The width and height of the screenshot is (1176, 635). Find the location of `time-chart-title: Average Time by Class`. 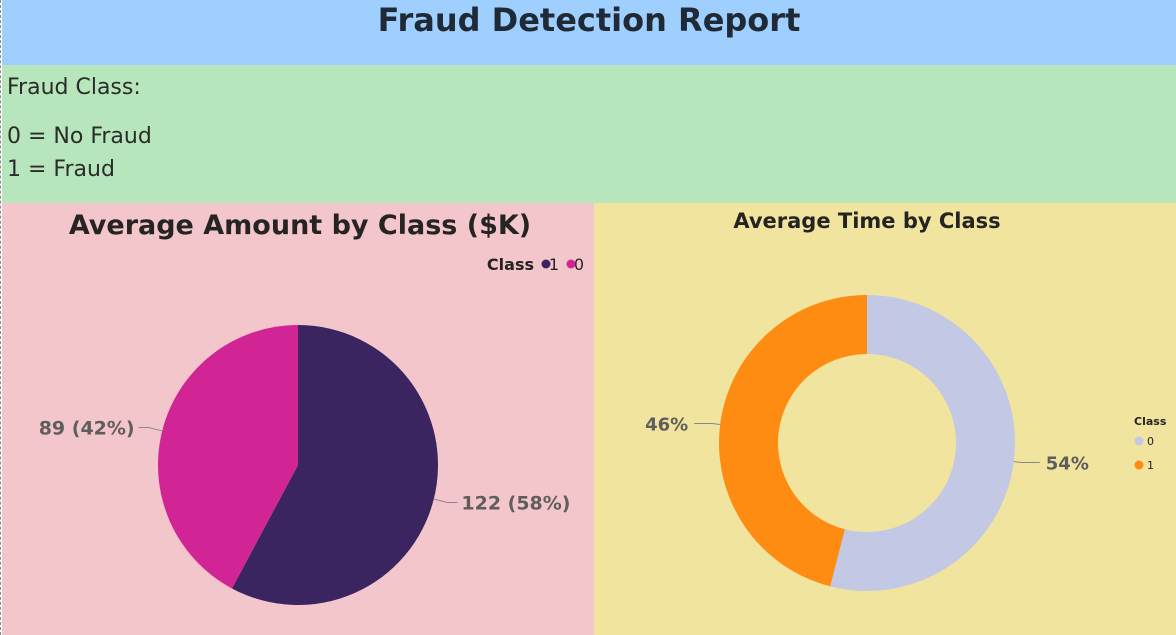

time-chart-title: Average Time by Class is located at coordinates (866, 221).